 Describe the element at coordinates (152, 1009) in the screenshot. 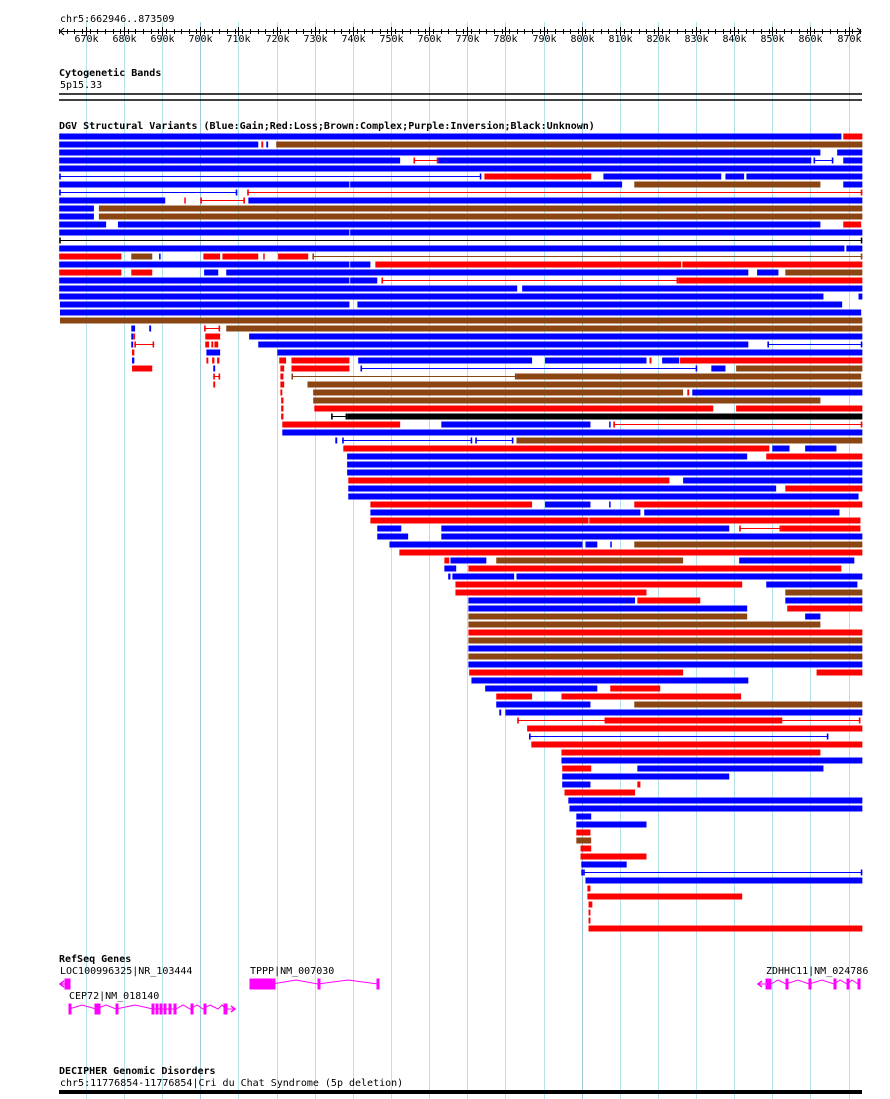

I see `gene-cep72` at that location.